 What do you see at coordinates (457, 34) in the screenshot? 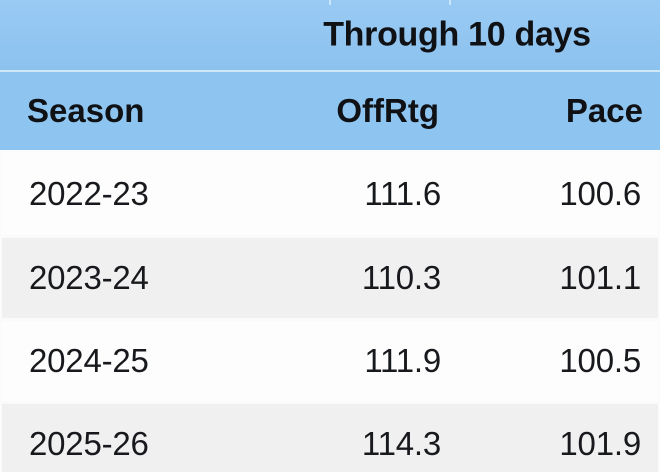
I see `table-title: Through 10 days` at bounding box center [457, 34].